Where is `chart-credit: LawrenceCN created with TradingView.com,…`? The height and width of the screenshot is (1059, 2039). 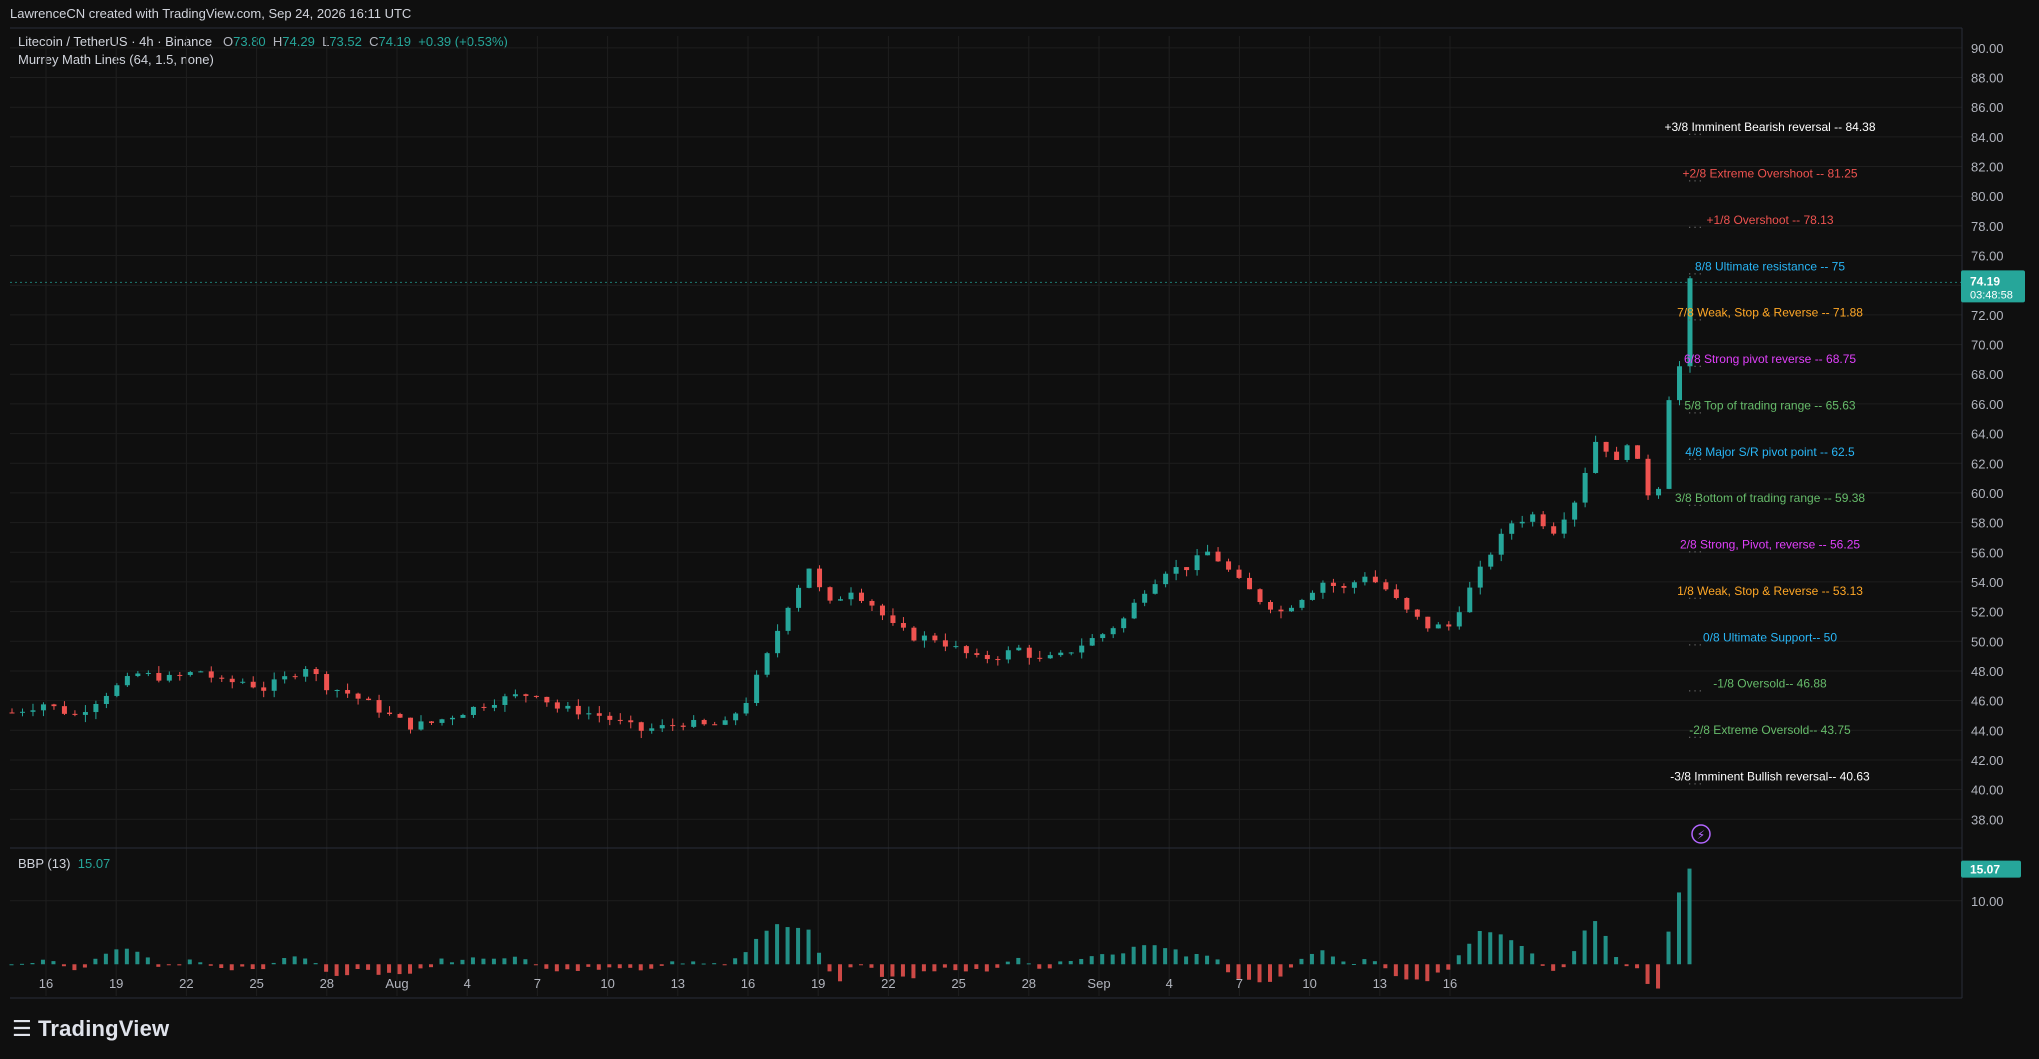 chart-credit: LawrenceCN created with TradingView.com,… is located at coordinates (211, 13).